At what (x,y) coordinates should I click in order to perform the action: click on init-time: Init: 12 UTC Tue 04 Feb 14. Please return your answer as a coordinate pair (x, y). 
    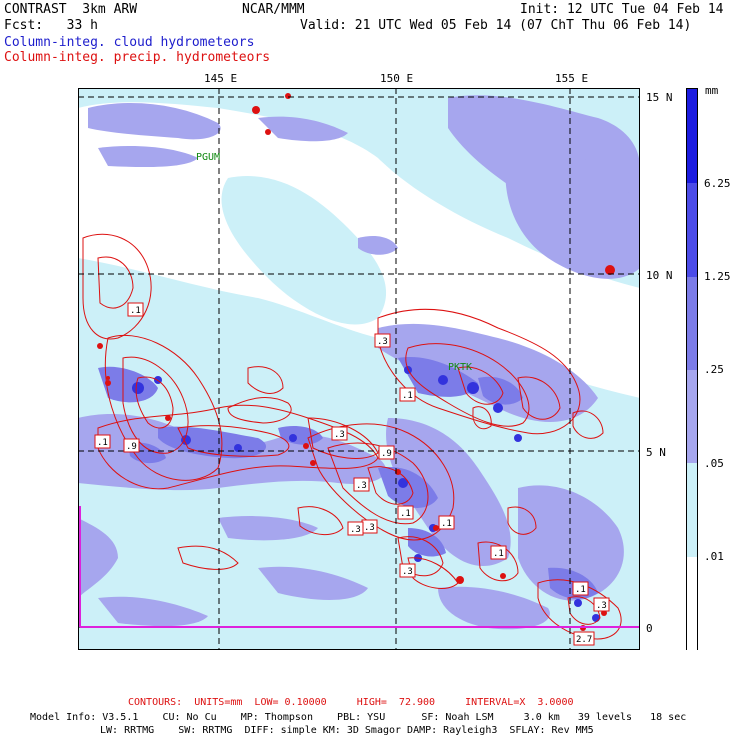
    Looking at the image, I should click on (622, 9).